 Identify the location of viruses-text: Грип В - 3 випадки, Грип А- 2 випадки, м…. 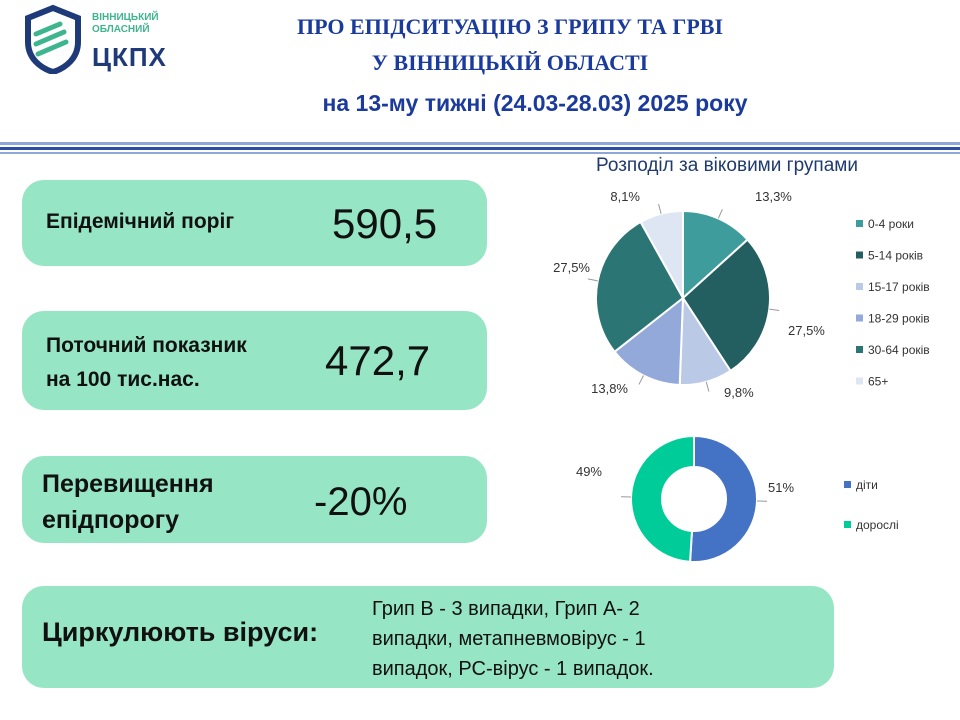
(513, 639).